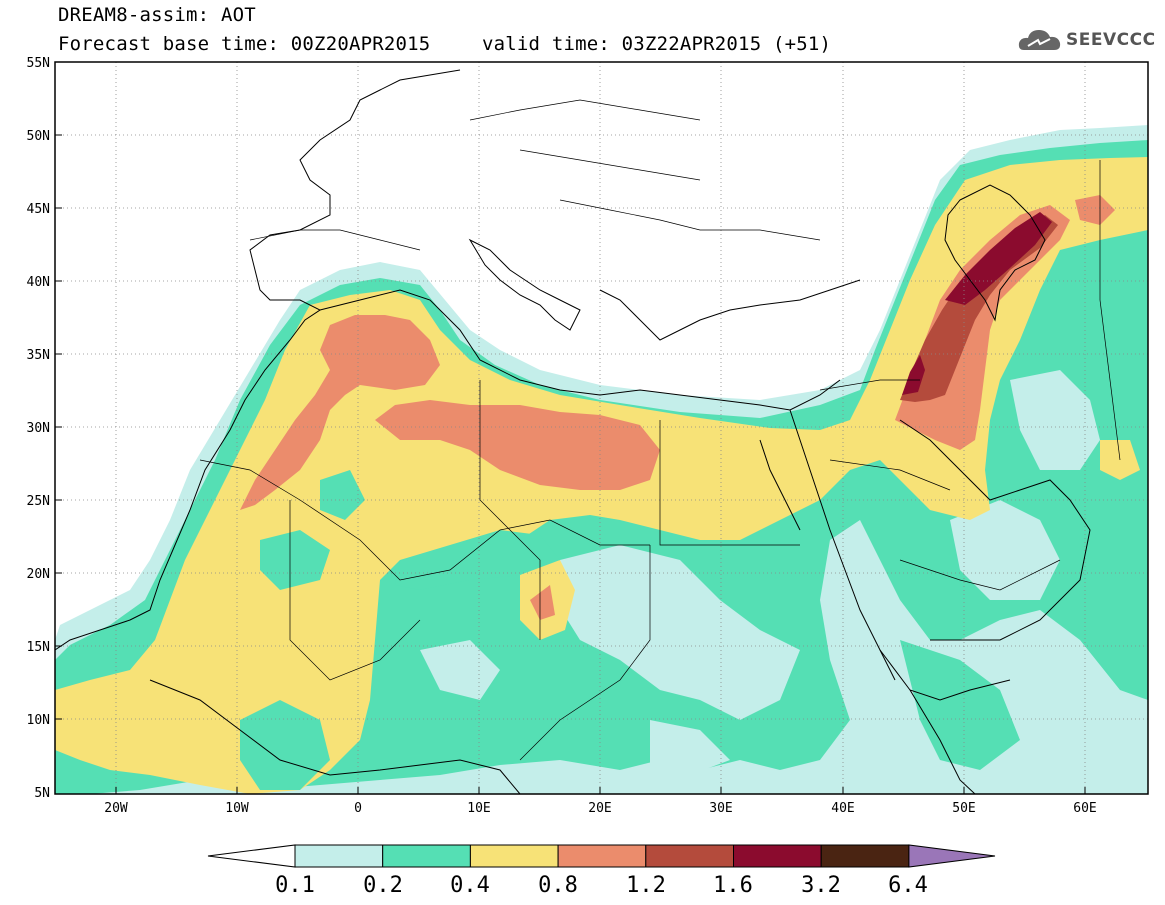 The height and width of the screenshot is (905, 1165). I want to click on lon-label-40e: 40E, so click(842, 808).